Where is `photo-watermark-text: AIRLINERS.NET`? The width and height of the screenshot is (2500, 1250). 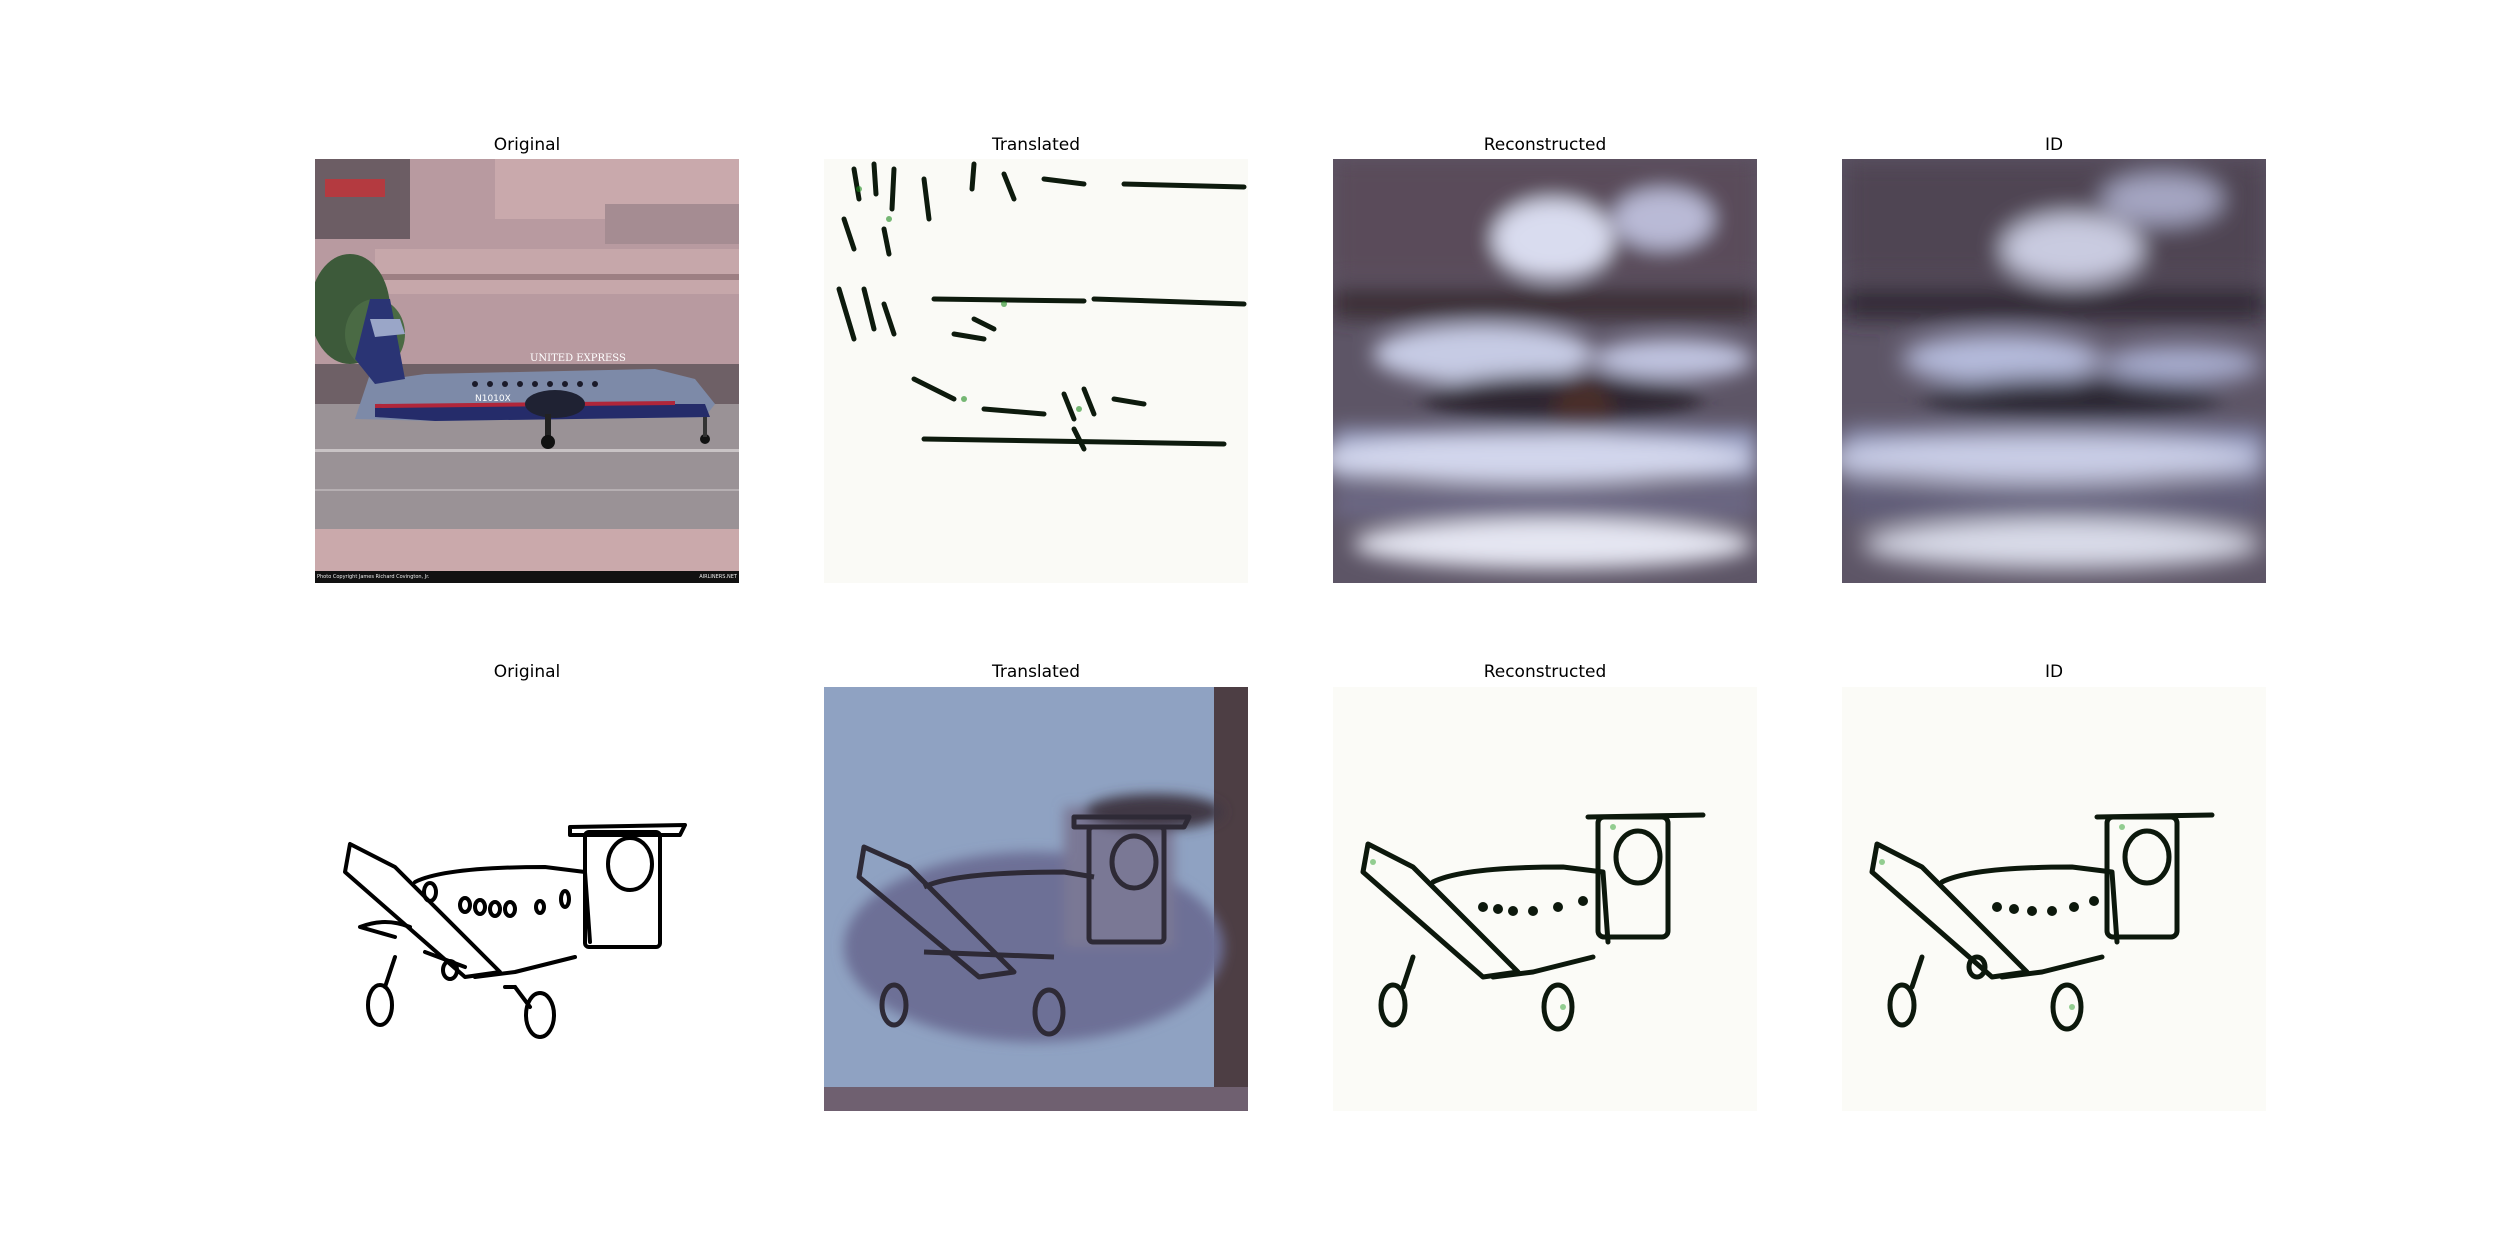 photo-watermark-text: AIRLINERS.NET is located at coordinates (718, 577).